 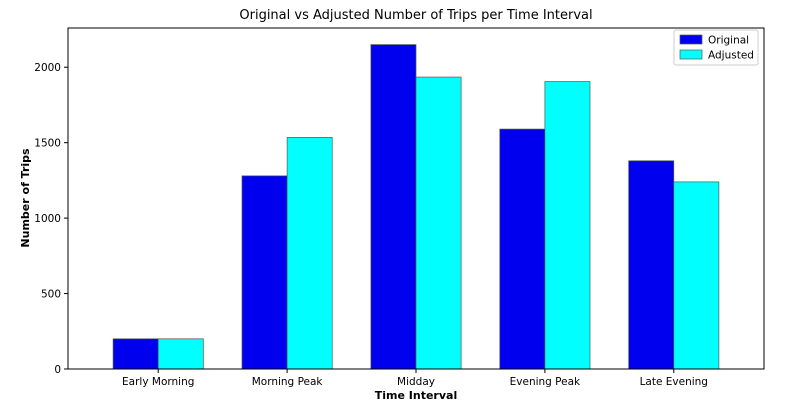 I want to click on bar-original-morning-peak, so click(x=264, y=272).